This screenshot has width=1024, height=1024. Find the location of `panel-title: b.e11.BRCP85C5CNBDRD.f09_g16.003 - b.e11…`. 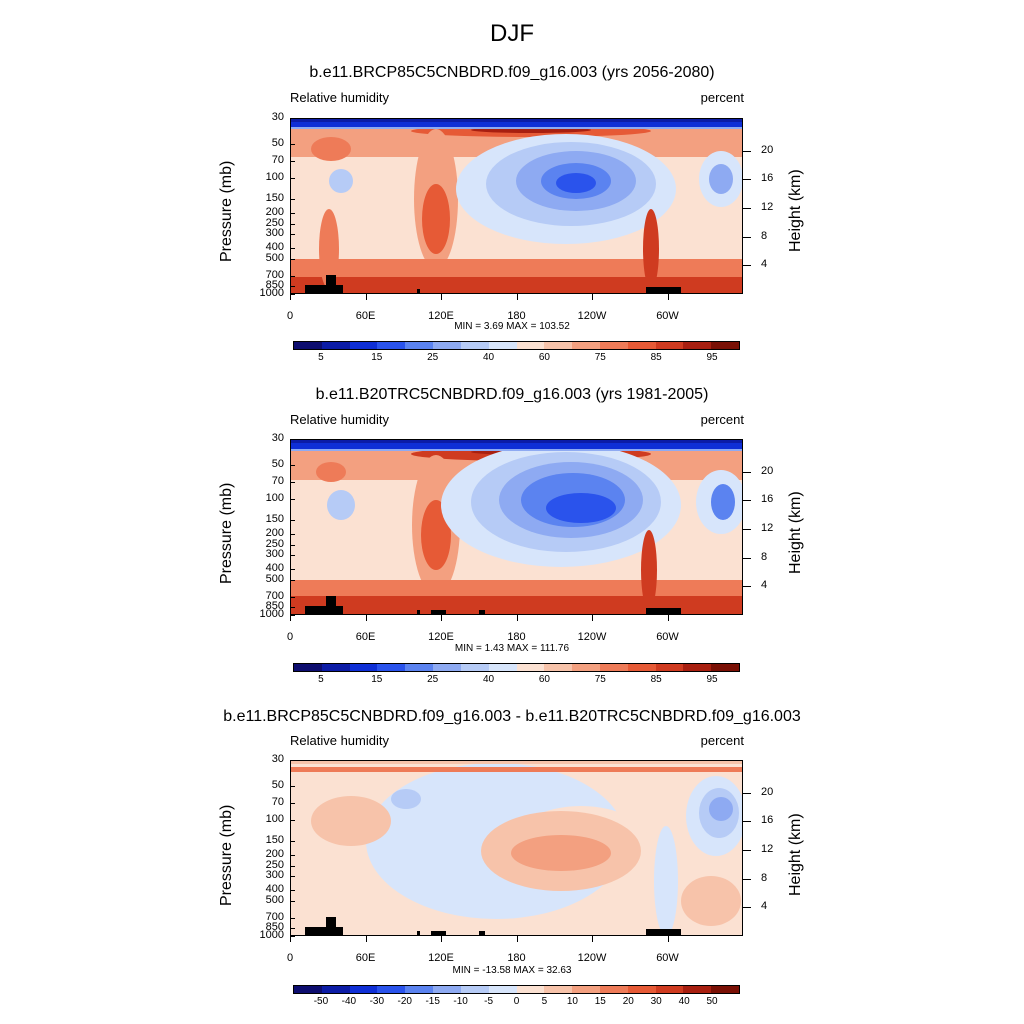

panel-title: b.e11.BRCP85C5CNBDRD.f09_g16.003 - b.e11… is located at coordinates (512, 716).